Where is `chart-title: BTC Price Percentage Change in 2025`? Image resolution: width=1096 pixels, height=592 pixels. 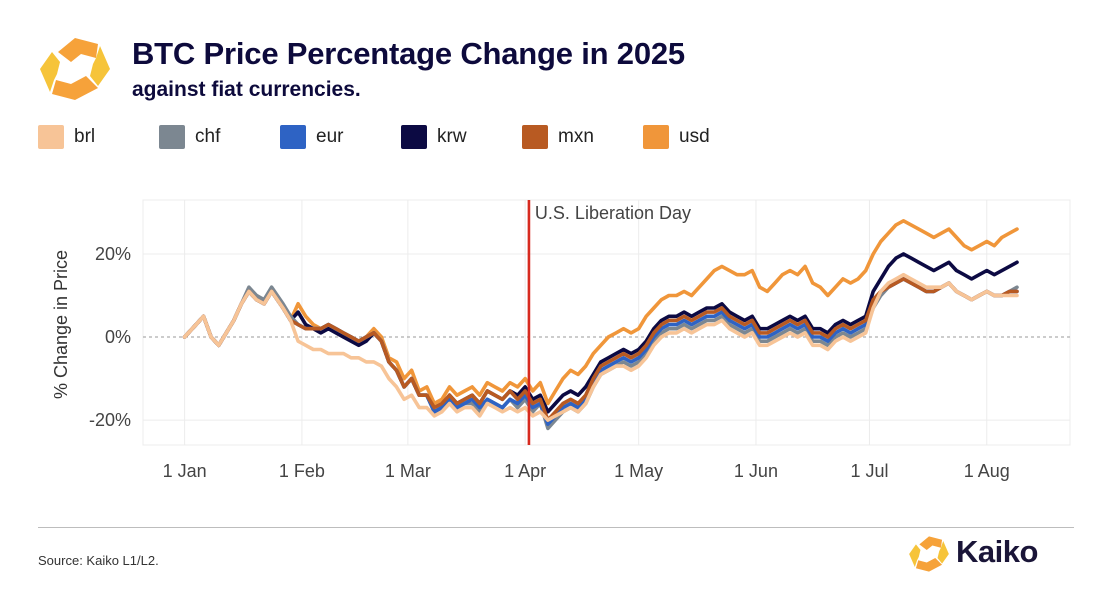 chart-title: BTC Price Percentage Change in 2025 is located at coordinates (408, 53).